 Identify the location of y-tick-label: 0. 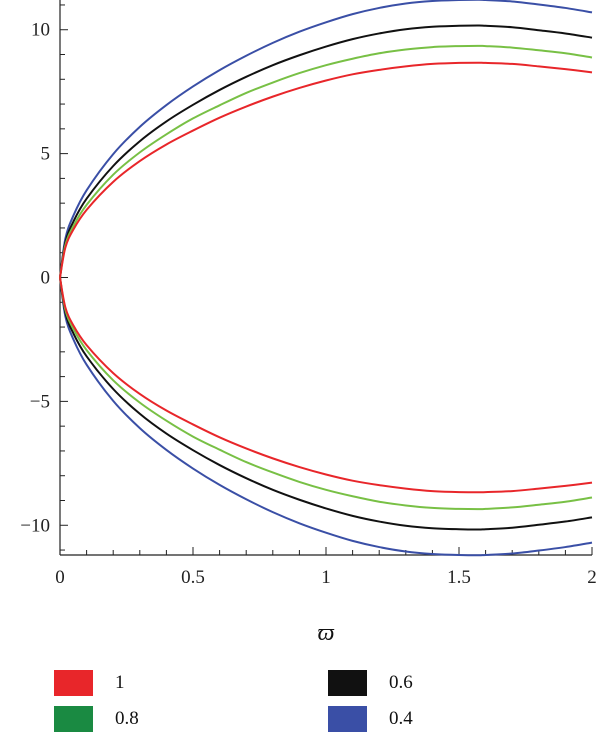
(46, 278).